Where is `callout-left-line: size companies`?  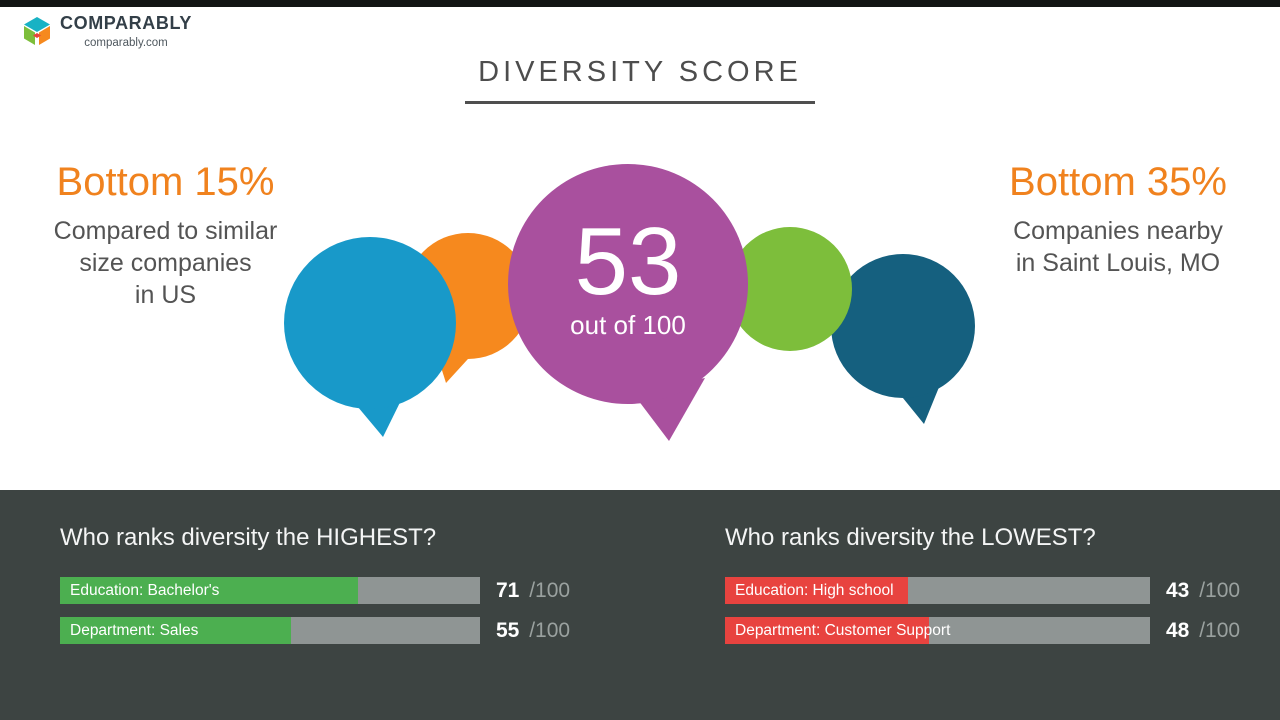
callout-left-line: size companies is located at coordinates (165, 263).